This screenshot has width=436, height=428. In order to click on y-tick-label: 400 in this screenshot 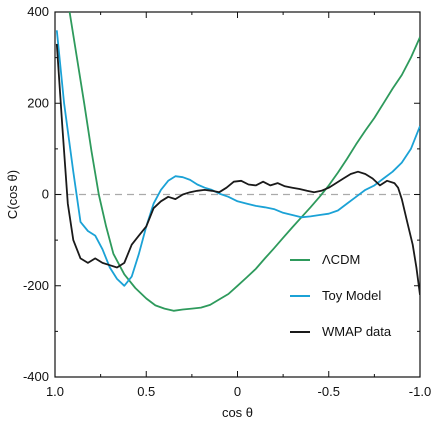, I will do `click(38, 11)`.